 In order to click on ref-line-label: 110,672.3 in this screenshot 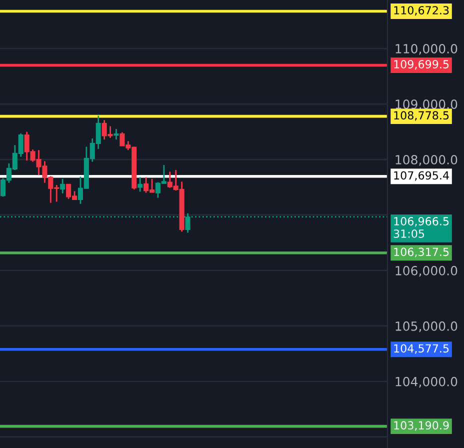, I will do `click(421, 11)`.